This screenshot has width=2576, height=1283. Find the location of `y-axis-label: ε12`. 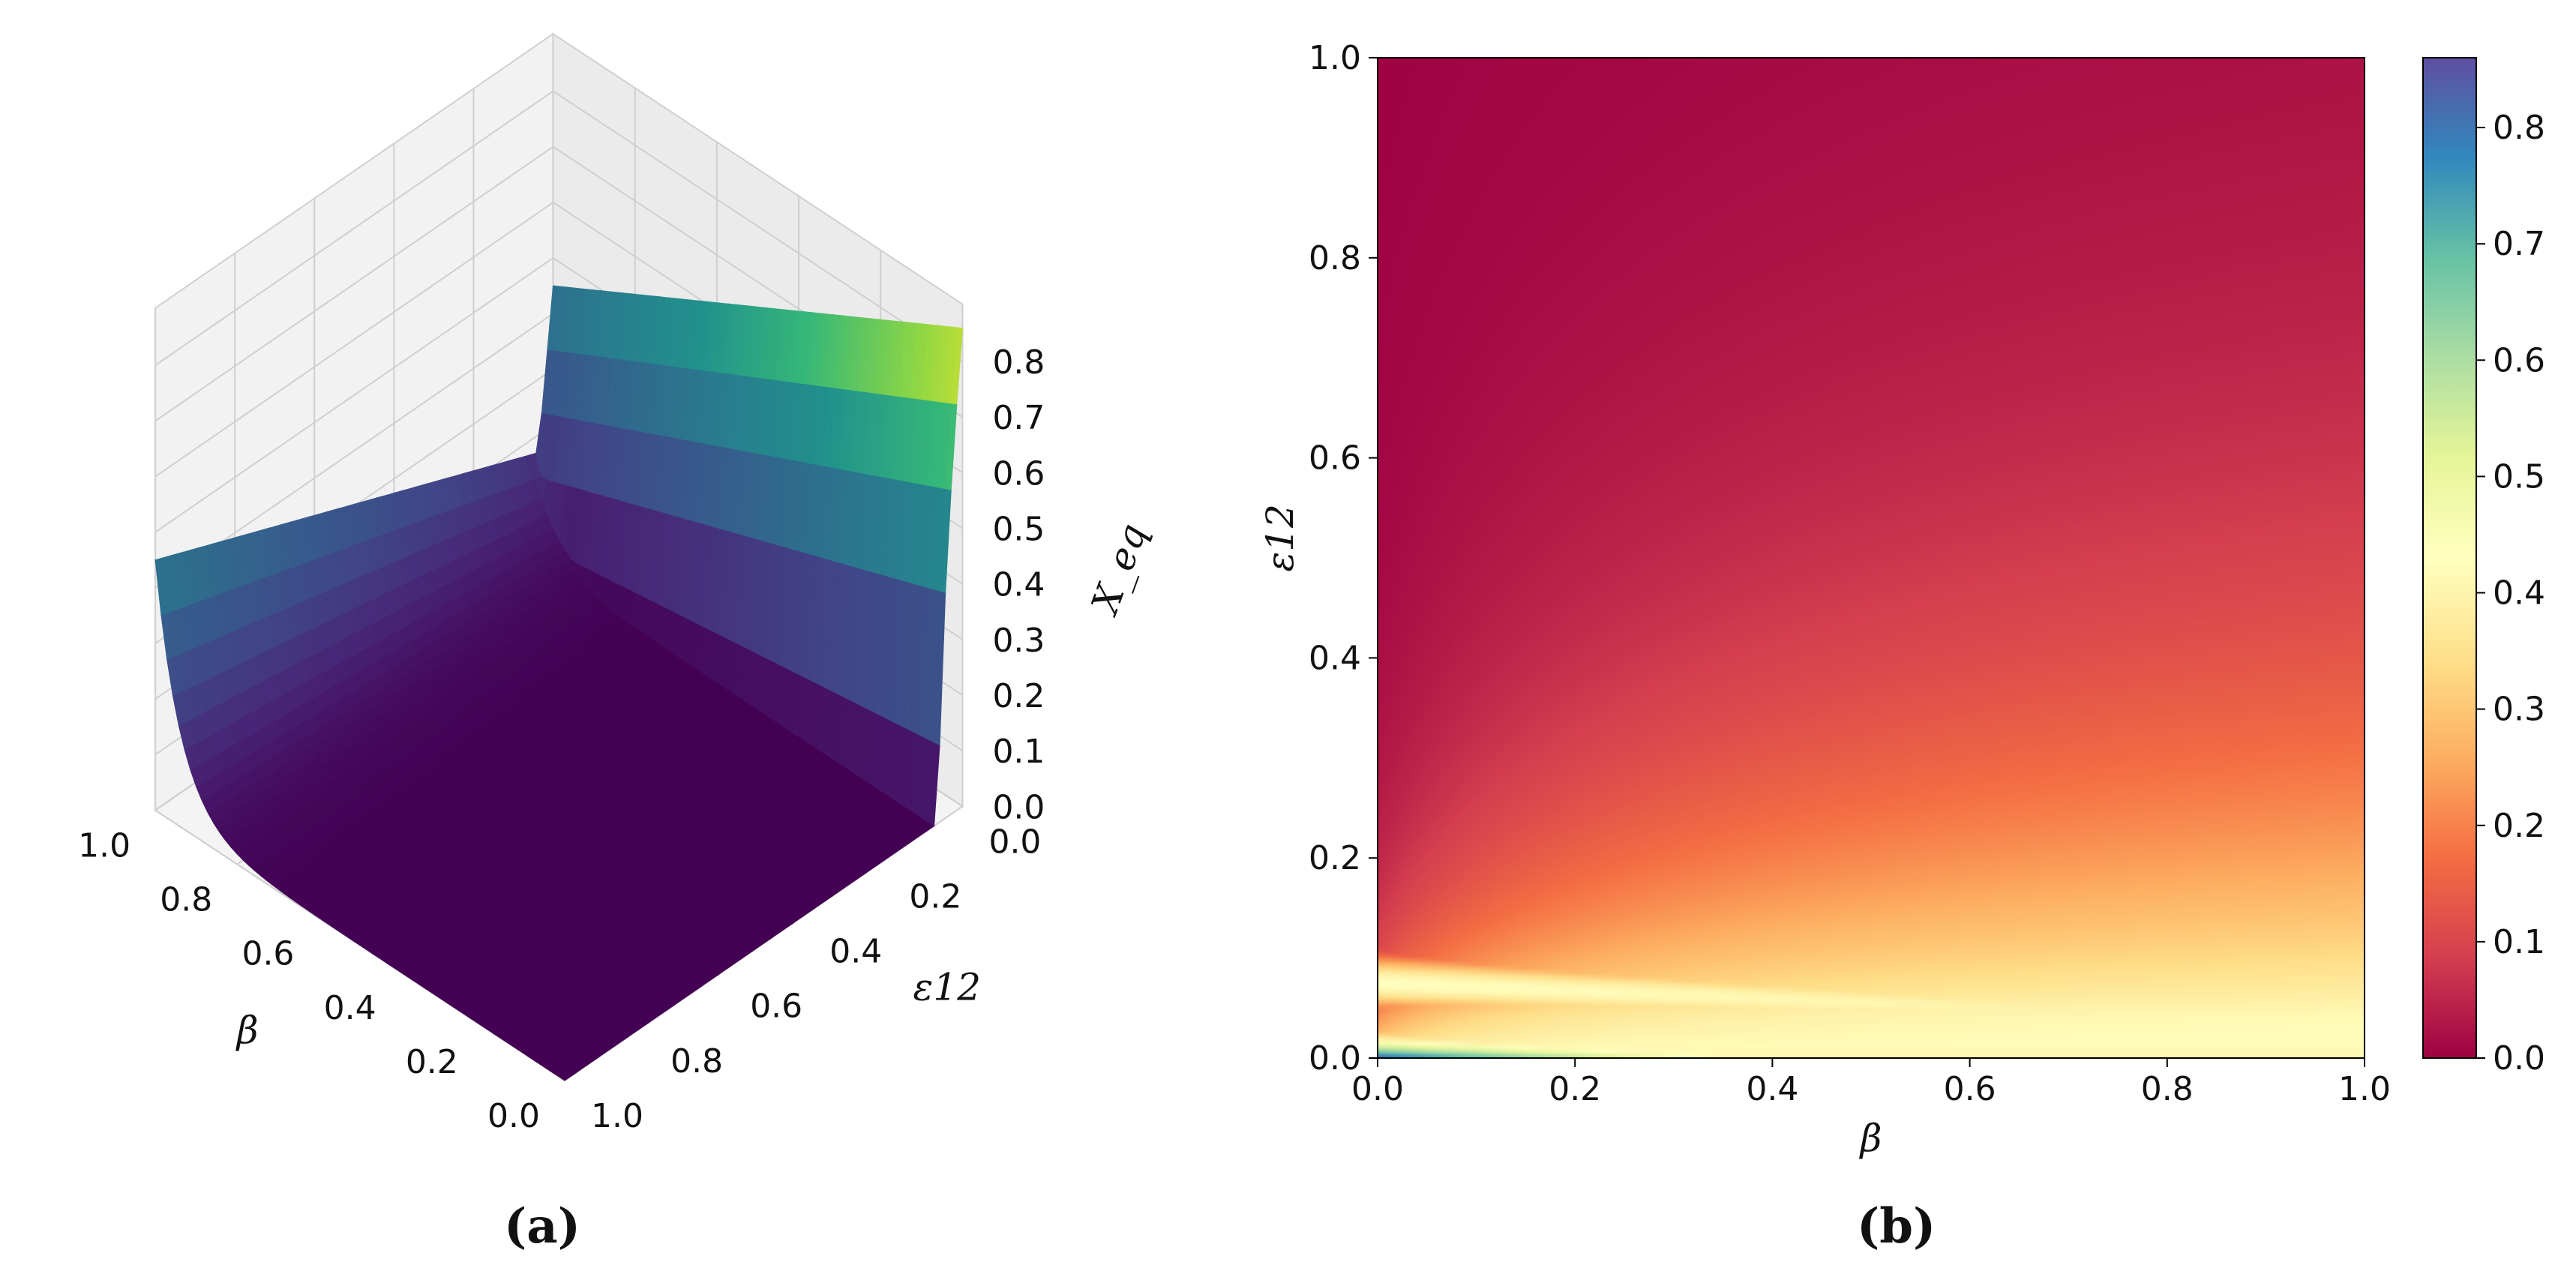

y-axis-label: ε12 is located at coordinates (1280, 537).